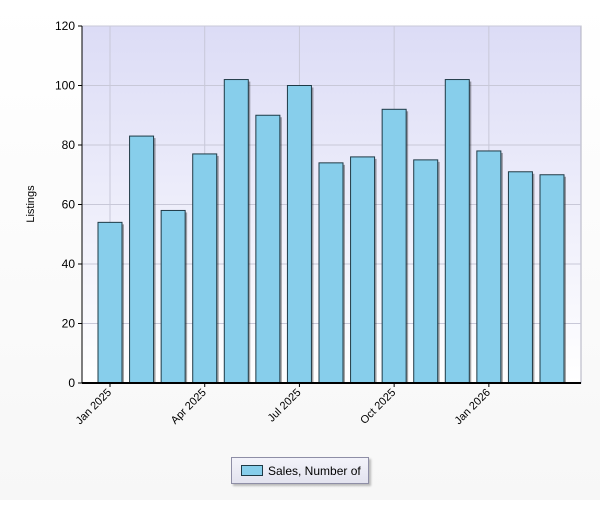 This screenshot has height=505, width=600. I want to click on x-tick-label: Jan 2025, so click(94, 407).